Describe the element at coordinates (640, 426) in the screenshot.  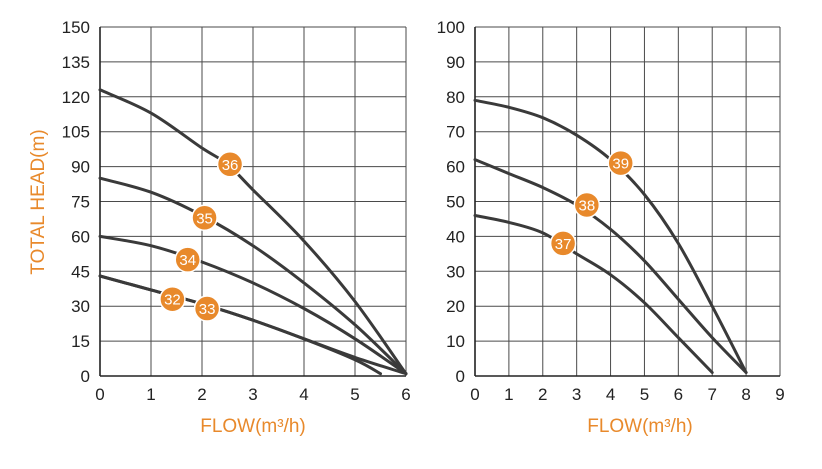
I see `x-axis-title-right: FLOW(m³/h)` at that location.